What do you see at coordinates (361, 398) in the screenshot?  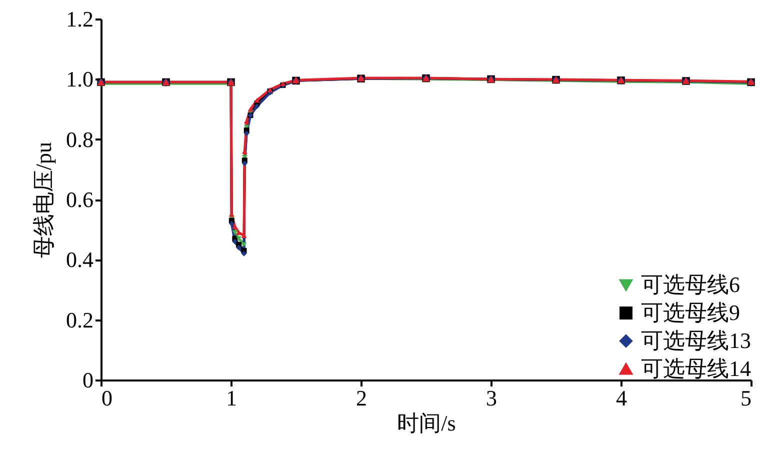 I see `x-tick-label: 2` at bounding box center [361, 398].